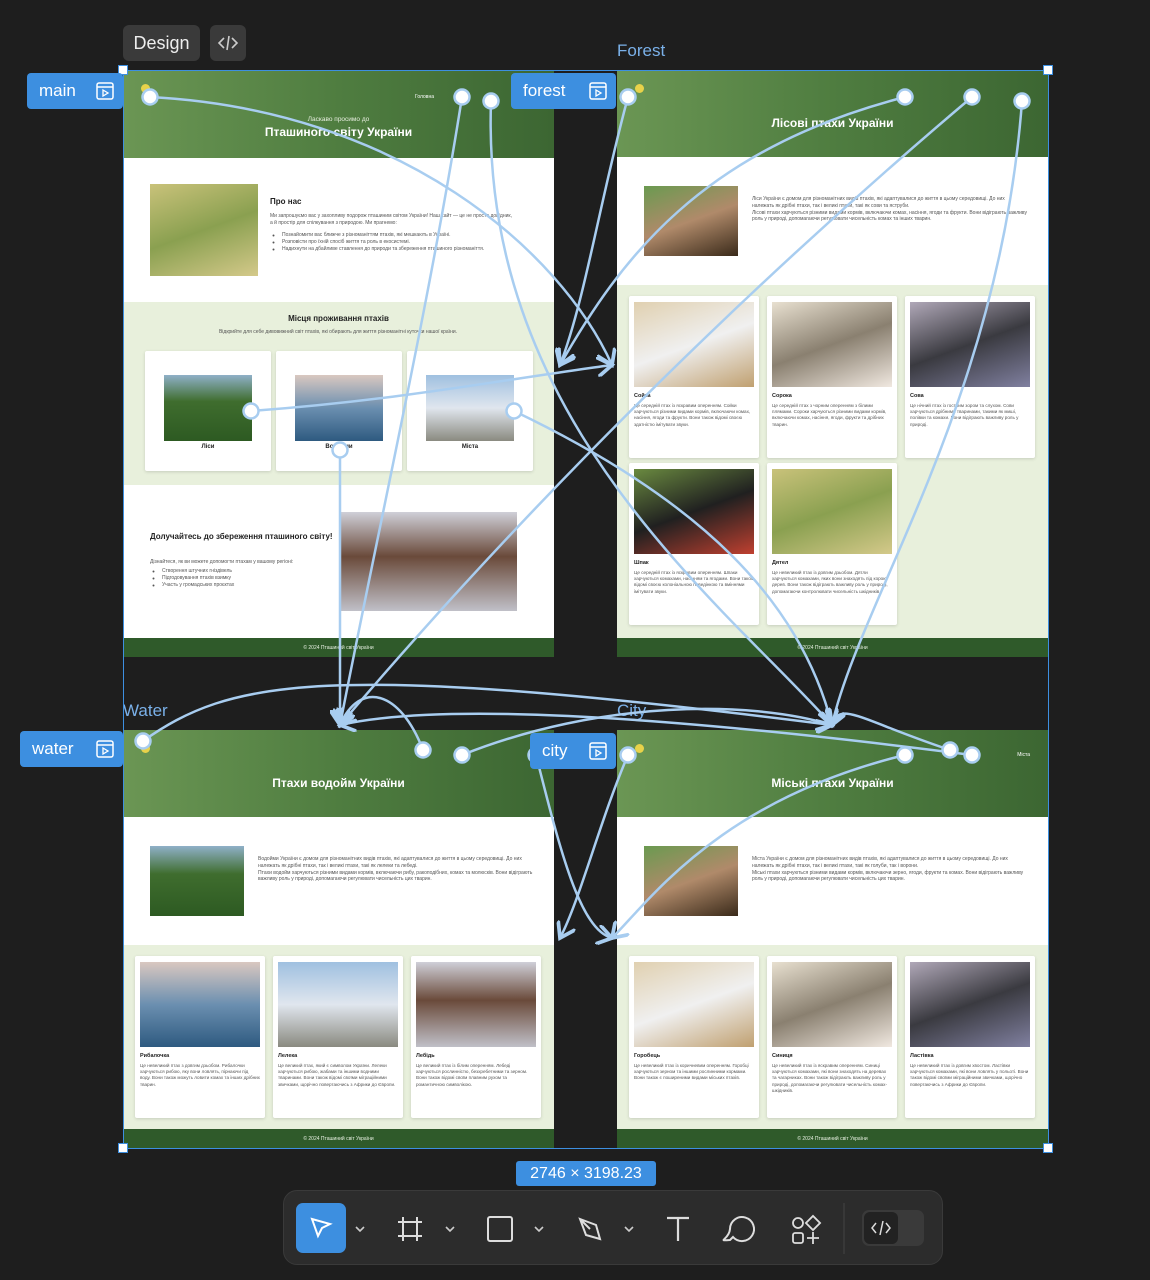 Image resolution: width=1150 pixels, height=1280 pixels. I want to click on frame-tag: main, so click(75, 91).